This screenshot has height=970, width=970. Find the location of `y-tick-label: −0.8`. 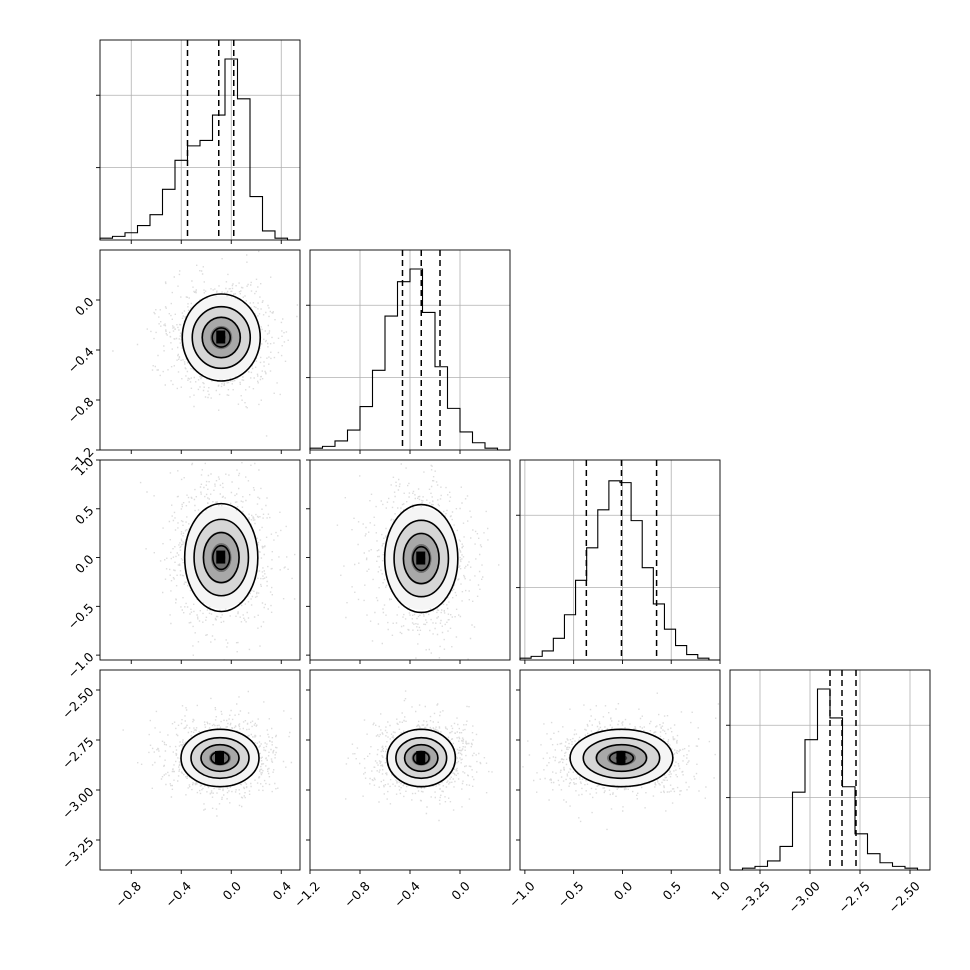

y-tick-label: −0.8 is located at coordinates (81, 410).